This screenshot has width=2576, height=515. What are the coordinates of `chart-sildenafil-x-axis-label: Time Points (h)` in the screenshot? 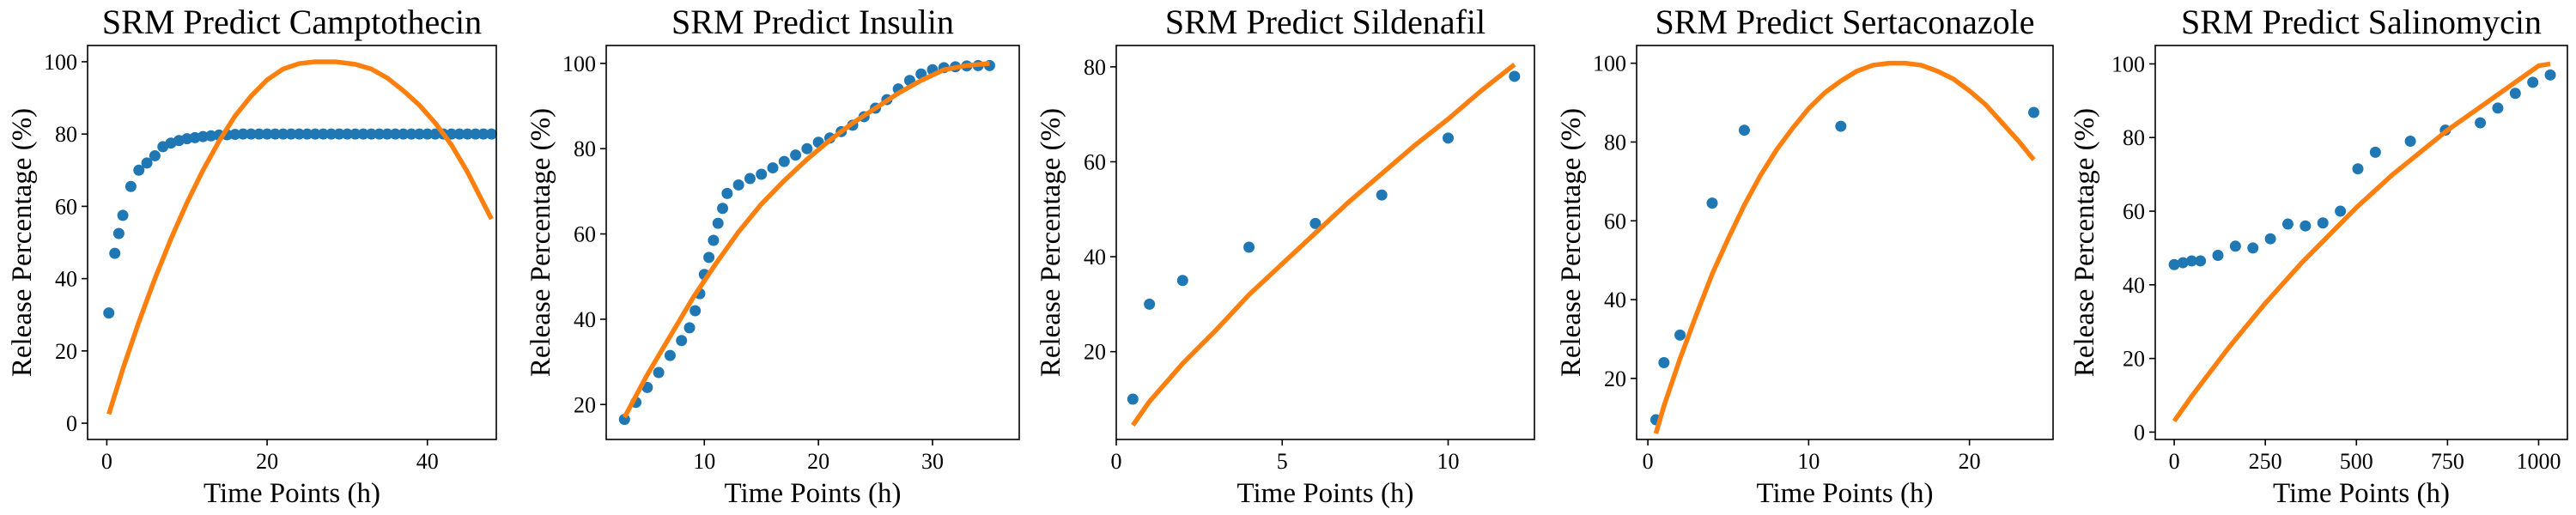 It's located at (1325, 493).